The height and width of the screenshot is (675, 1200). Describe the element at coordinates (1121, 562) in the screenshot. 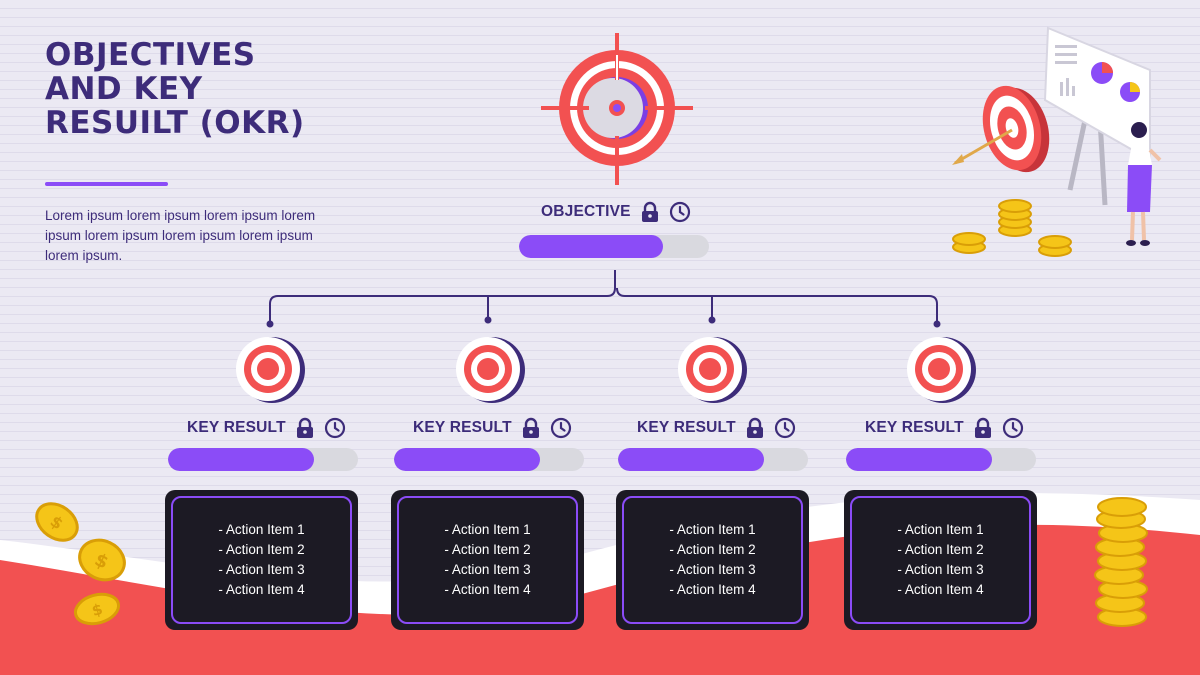

I see `coin-stack-icon` at that location.